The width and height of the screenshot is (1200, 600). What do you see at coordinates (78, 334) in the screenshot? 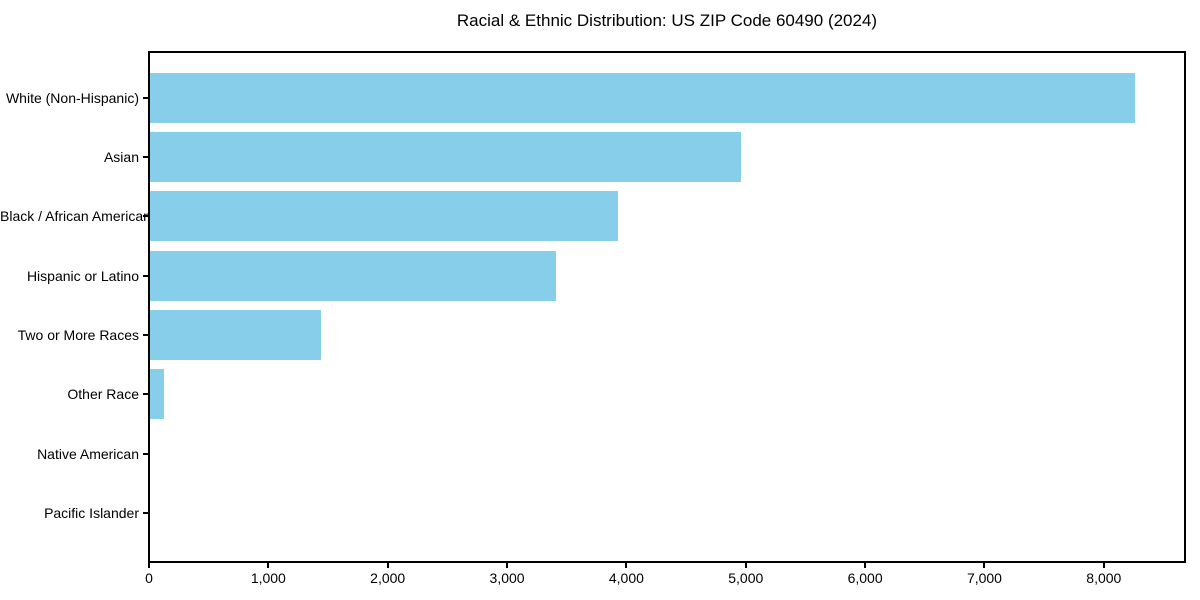
I see `y-axis-label: Two or More Races` at bounding box center [78, 334].